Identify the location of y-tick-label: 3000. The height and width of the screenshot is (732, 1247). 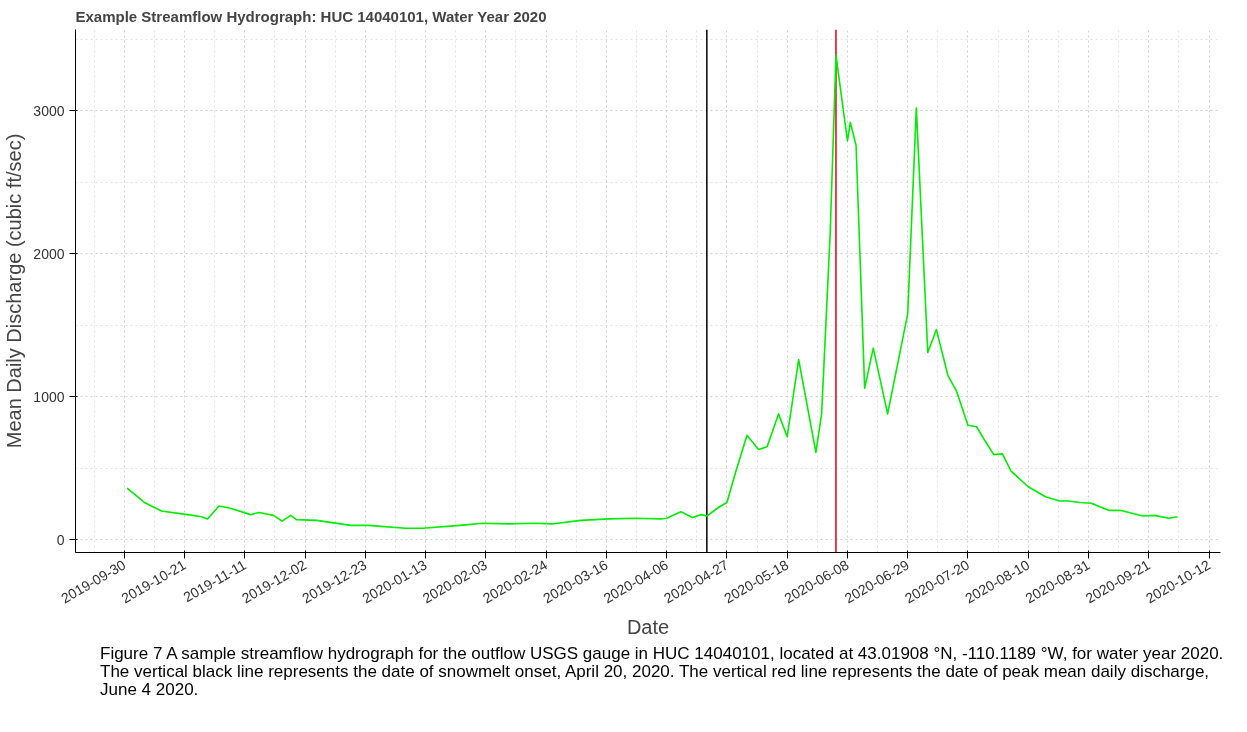
(49, 110).